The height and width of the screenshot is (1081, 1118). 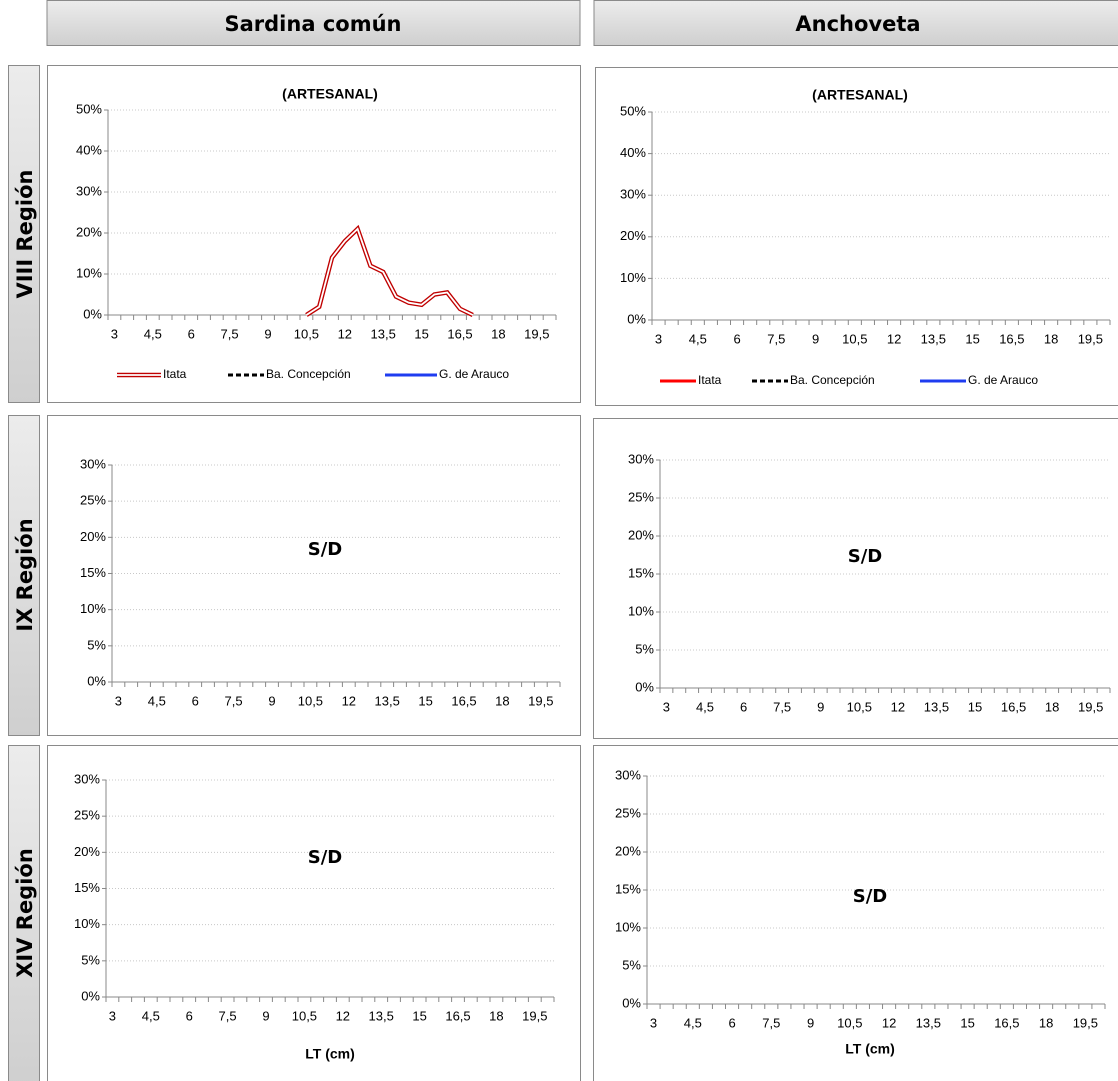 What do you see at coordinates (389, 271) in the screenshot?
I see `series-line-inner` at bounding box center [389, 271].